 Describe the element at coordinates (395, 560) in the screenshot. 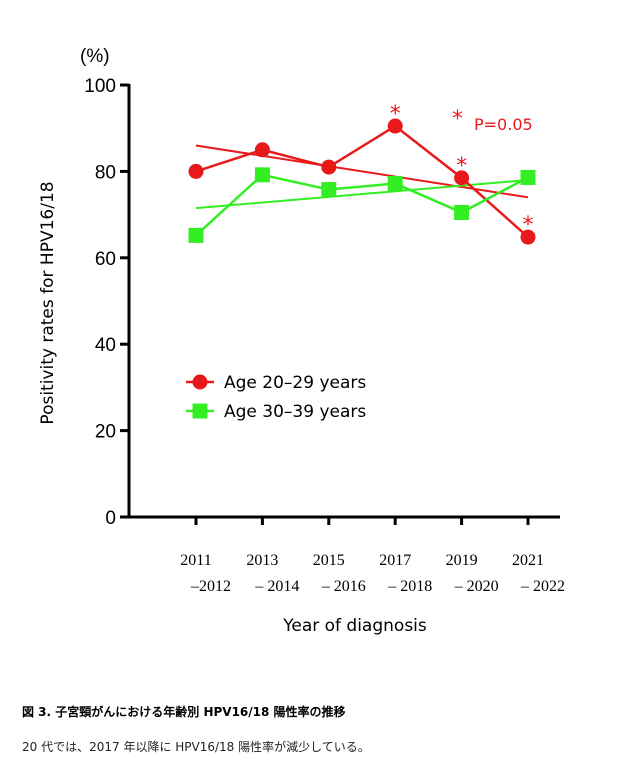

I see `x-tick-label: 2017` at that location.